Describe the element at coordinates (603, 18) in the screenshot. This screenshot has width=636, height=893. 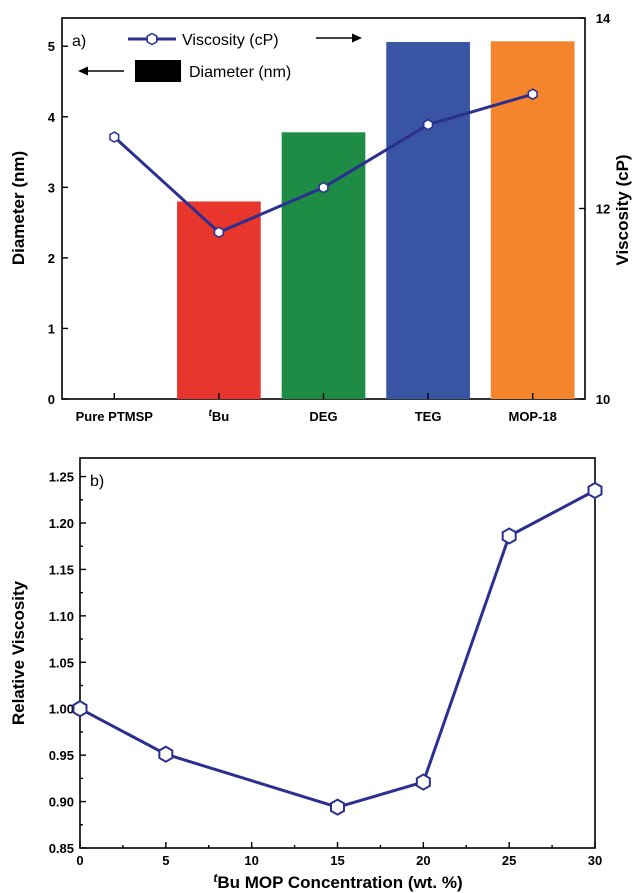
I see `panel-a-y2-tick-label-2: 14` at that location.